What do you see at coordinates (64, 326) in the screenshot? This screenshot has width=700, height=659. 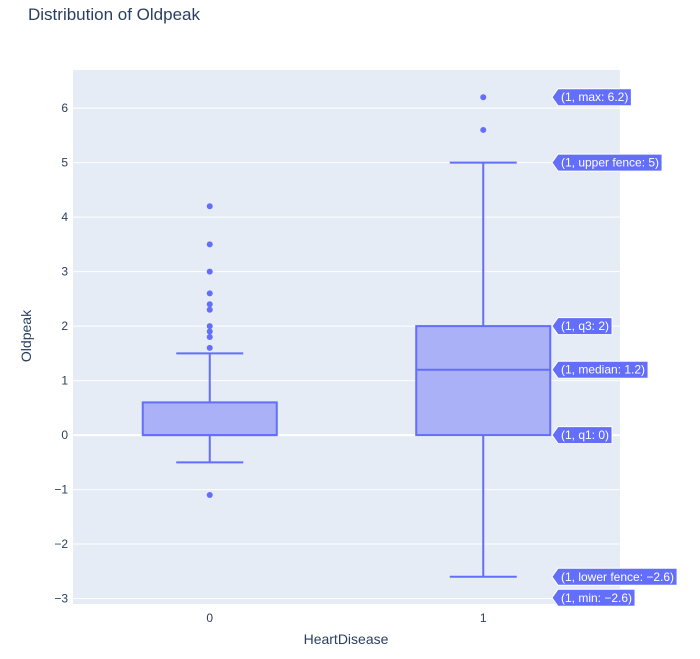 I see `y-tick-label: 2` at bounding box center [64, 326].